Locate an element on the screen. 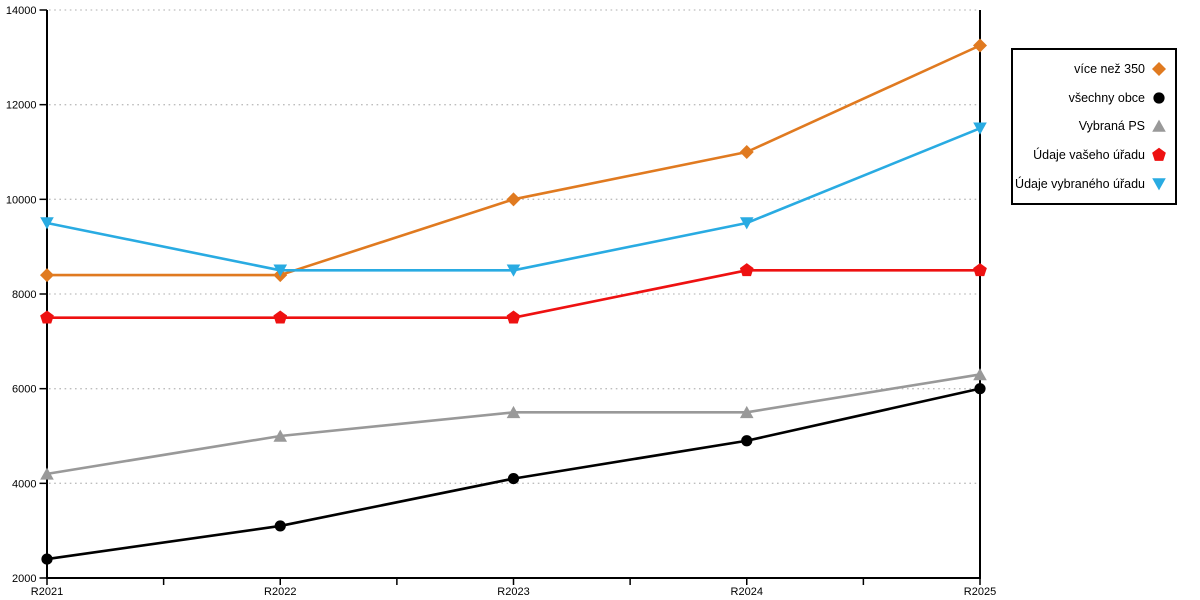 This screenshot has height=600, width=1200. x-axis-label: R2025 is located at coordinates (980, 592).